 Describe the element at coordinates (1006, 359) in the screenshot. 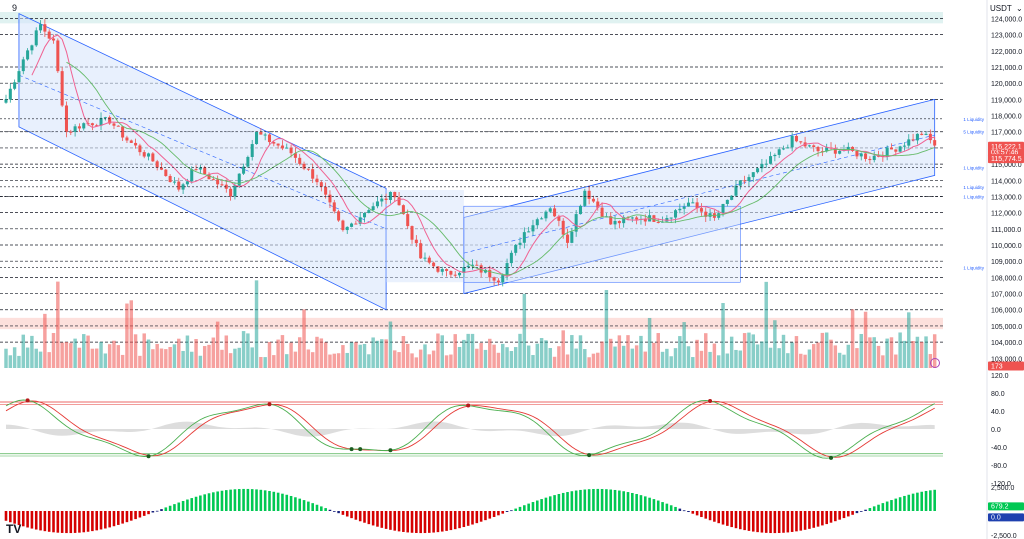

I see `price-tick-label: 103,000.0` at that location.